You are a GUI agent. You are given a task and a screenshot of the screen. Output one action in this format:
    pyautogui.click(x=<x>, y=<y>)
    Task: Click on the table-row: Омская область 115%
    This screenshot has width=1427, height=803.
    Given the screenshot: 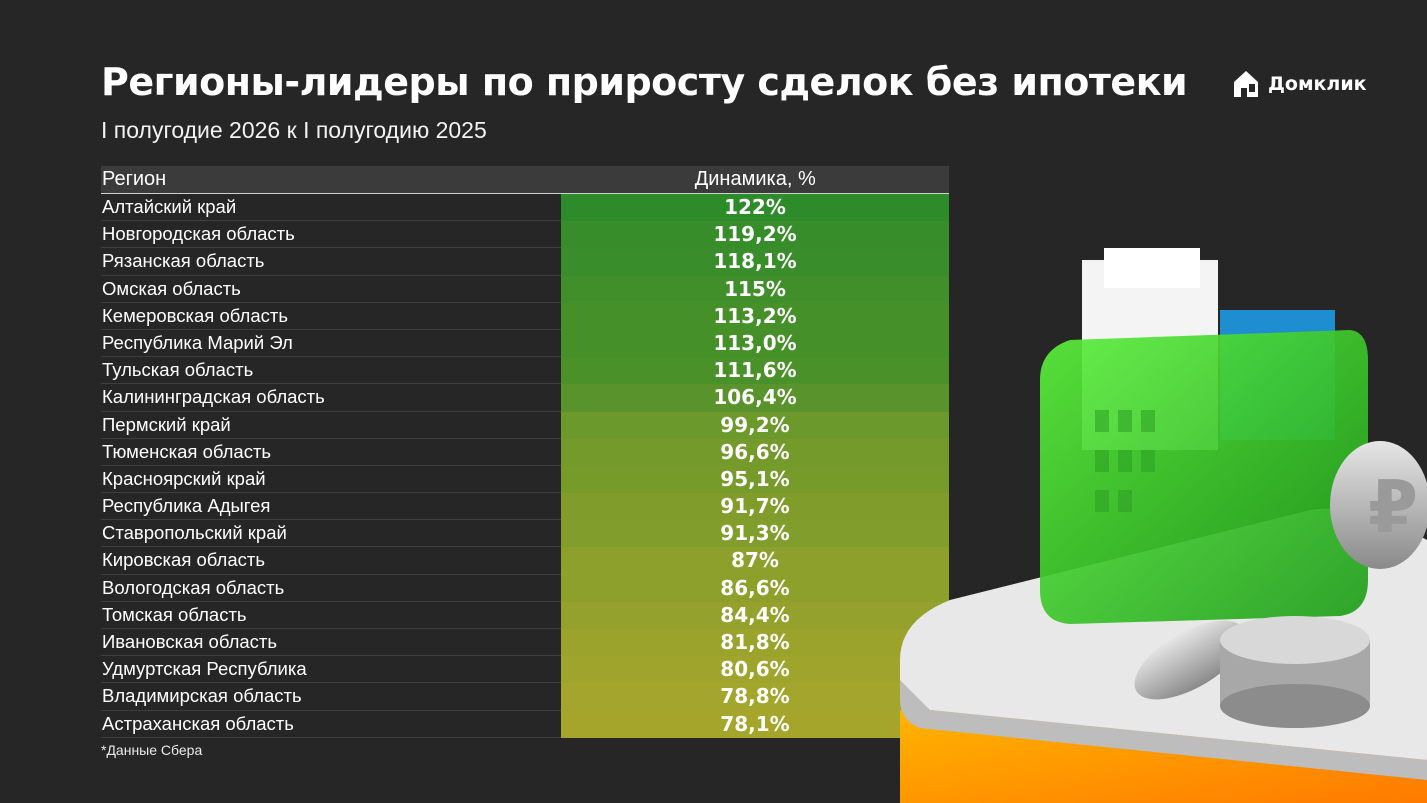 What is the action you would take?
    pyautogui.click(x=525, y=289)
    